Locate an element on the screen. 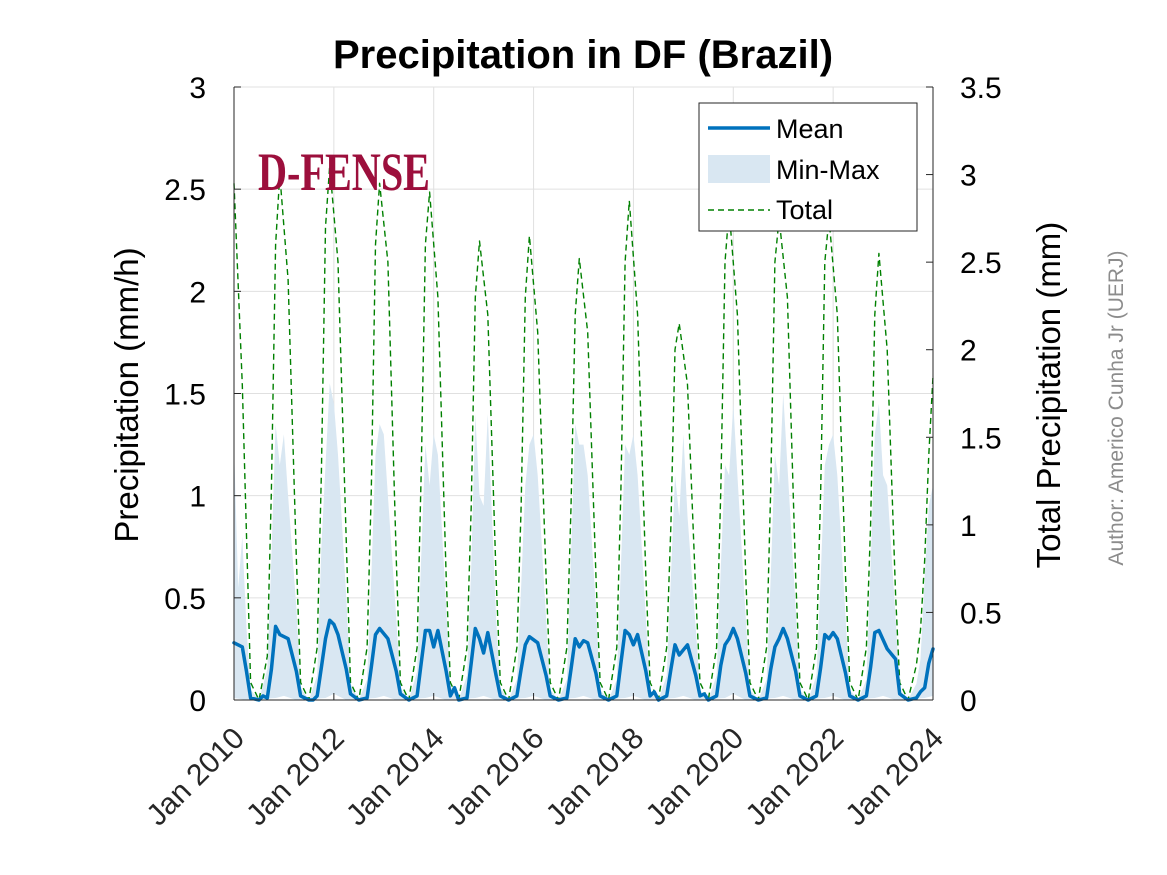 The image size is (1167, 875). chart-title: Precipitation in DF (Brazil) is located at coordinates (583, 55).